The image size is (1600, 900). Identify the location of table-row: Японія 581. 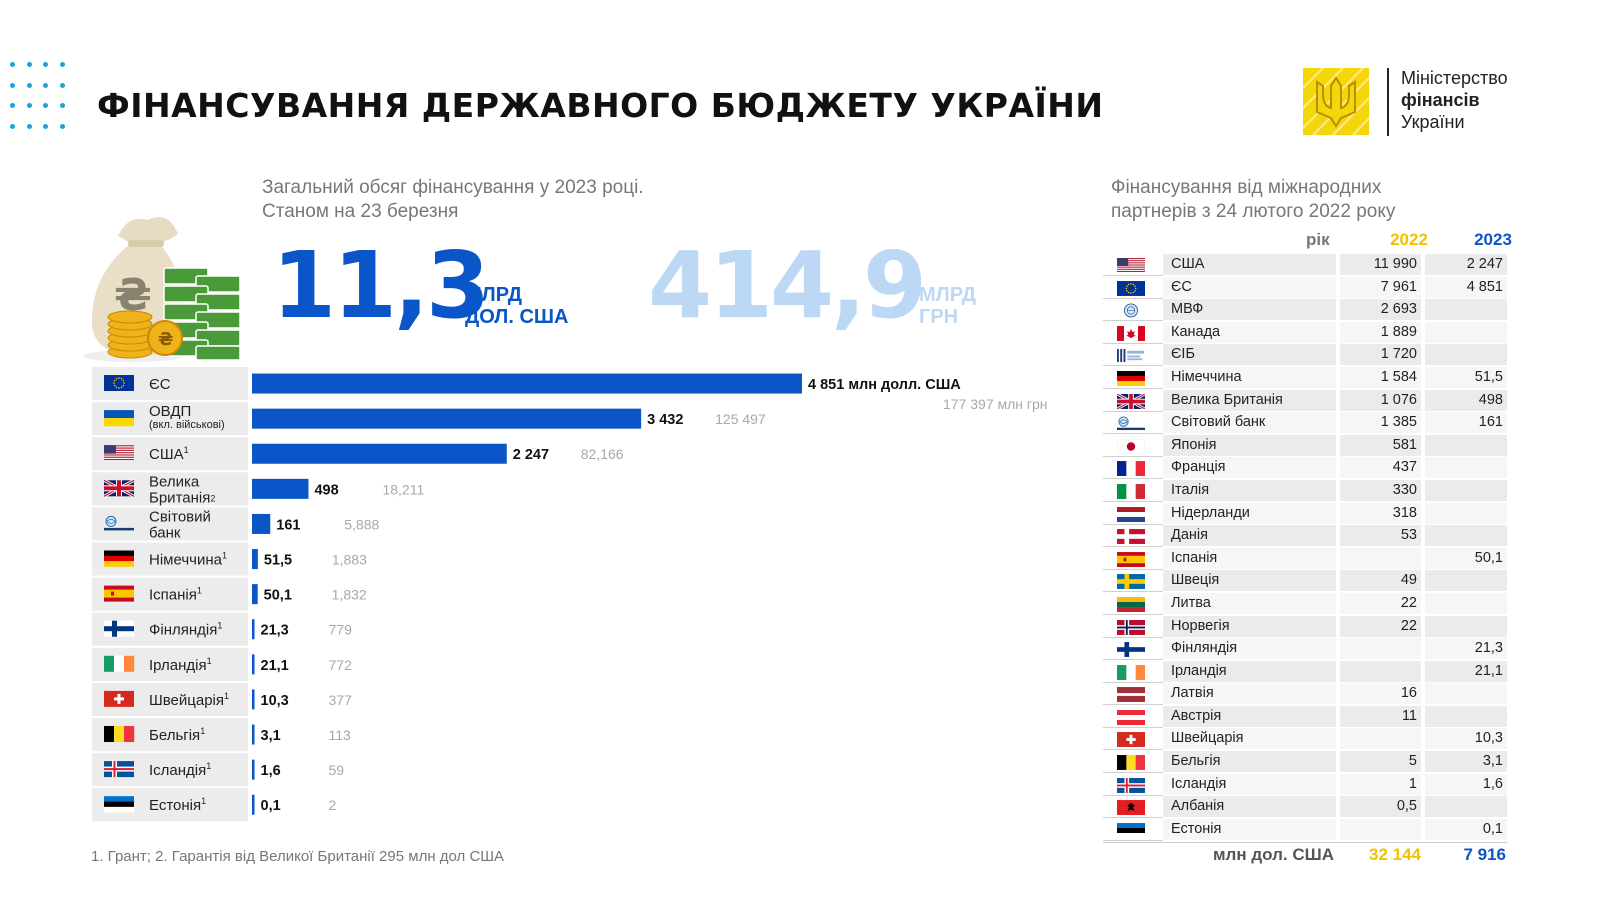
(1309, 446).